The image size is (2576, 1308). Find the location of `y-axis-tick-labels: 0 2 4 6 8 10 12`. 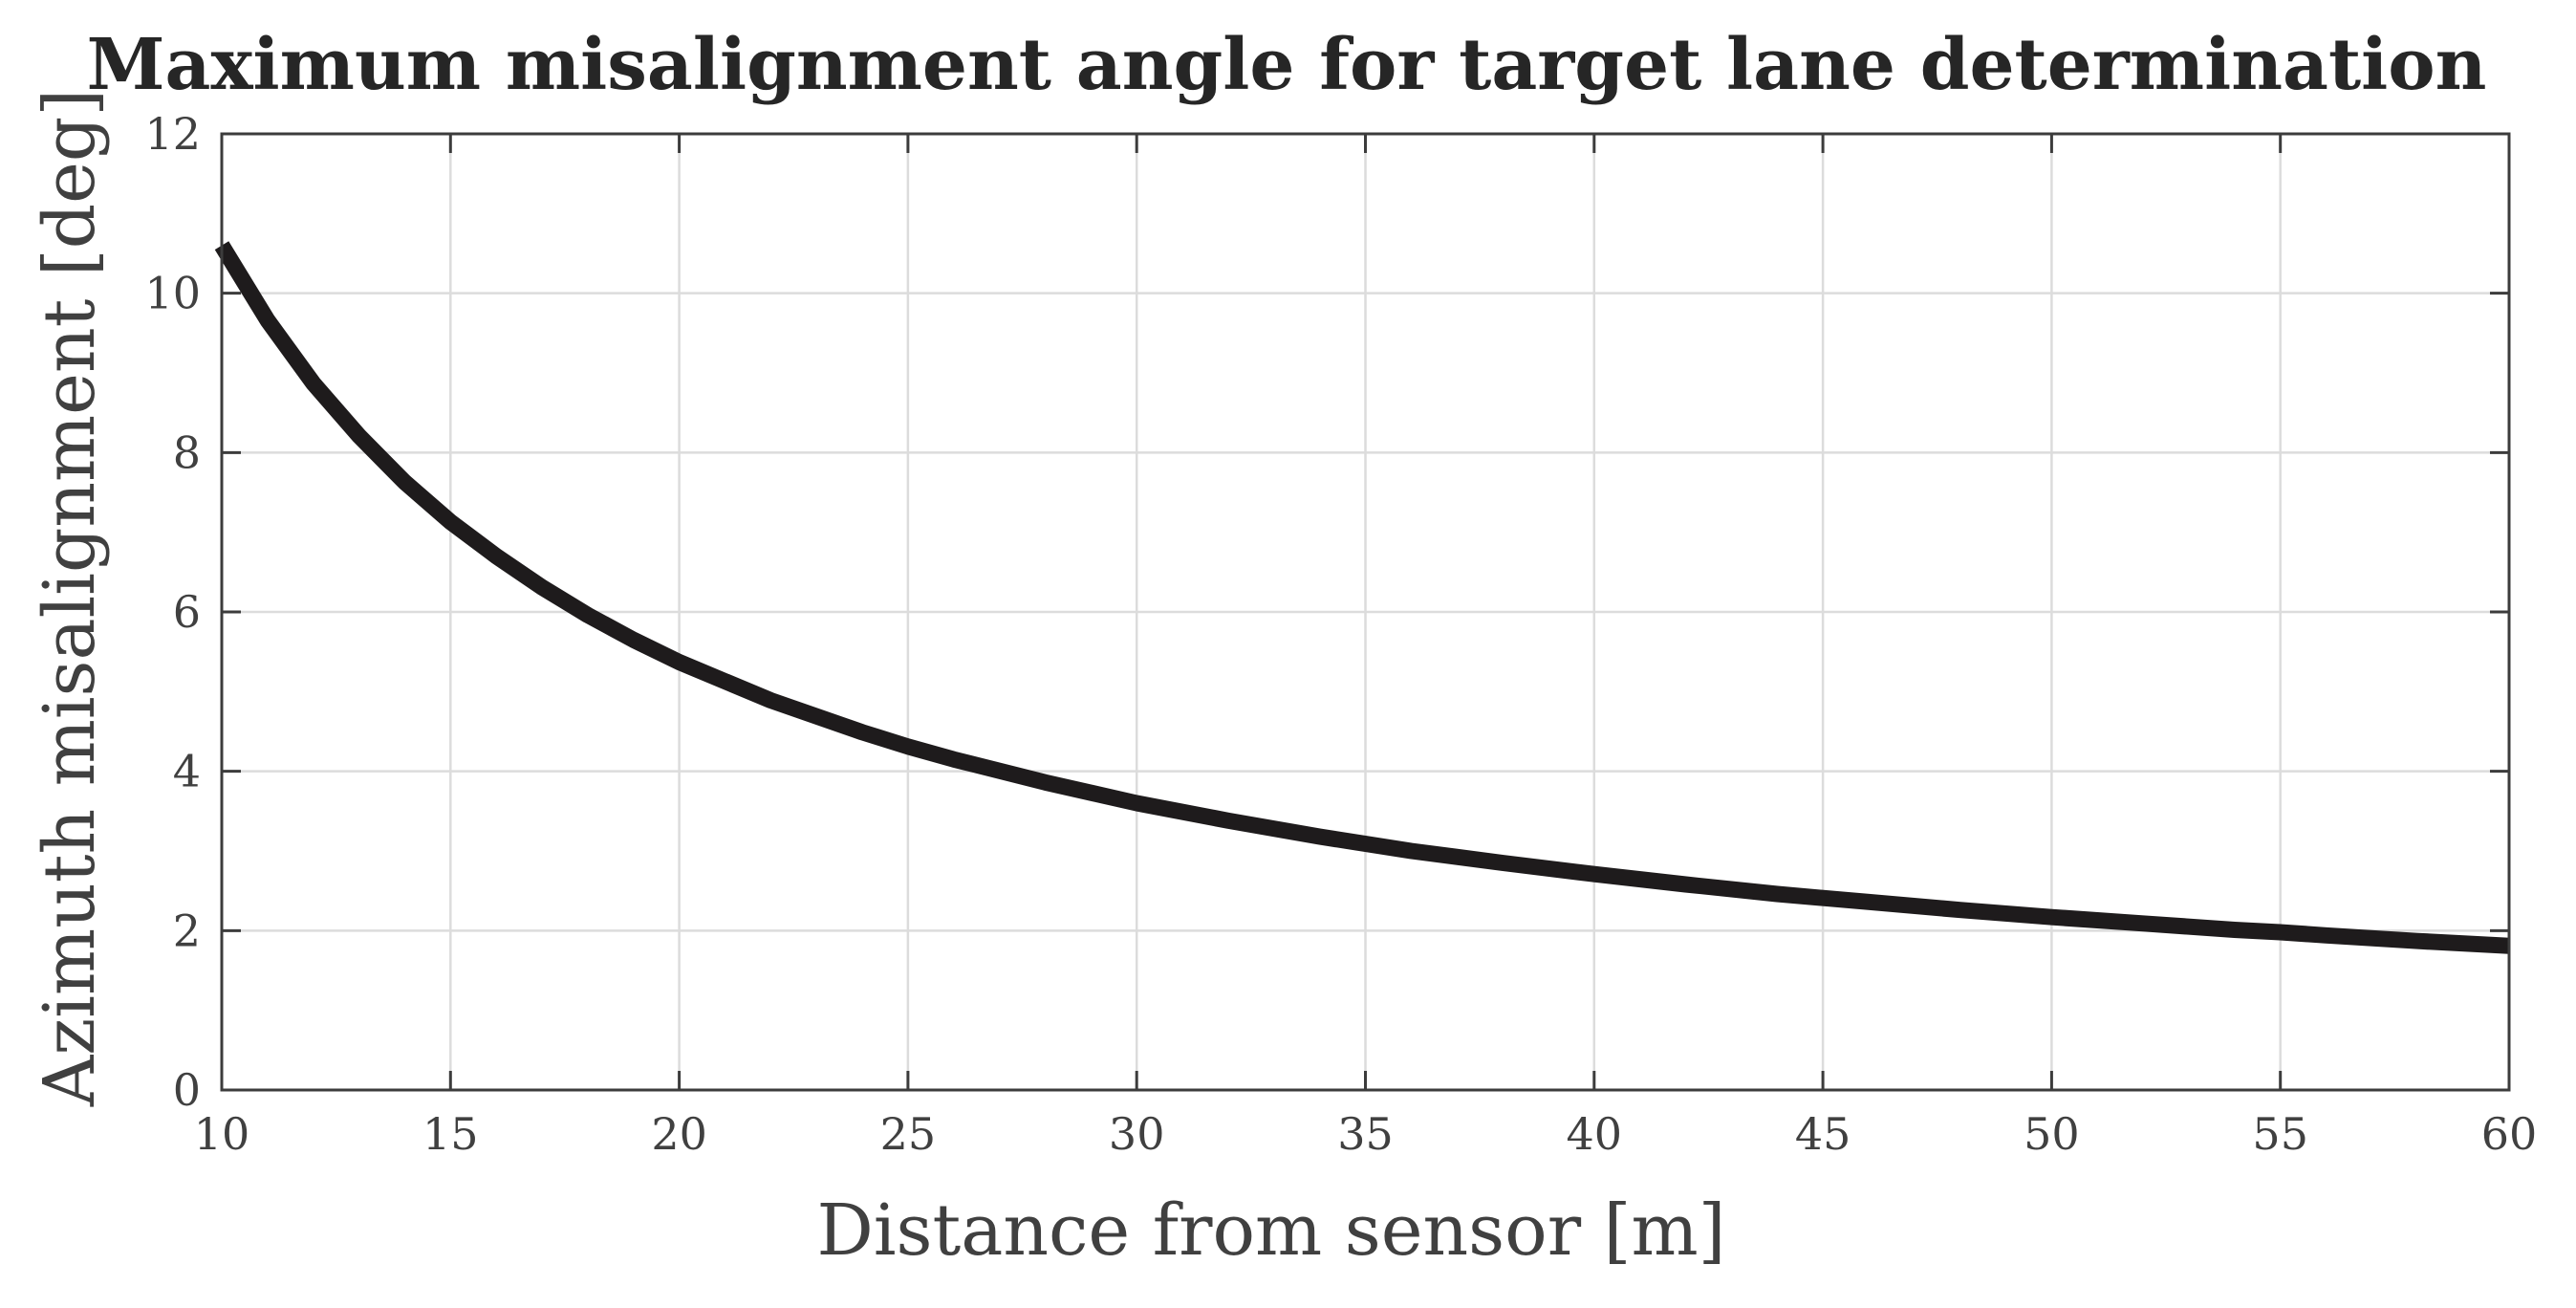

y-axis-tick-labels: 0 2 4 6 8 10 12 is located at coordinates (172, 612).